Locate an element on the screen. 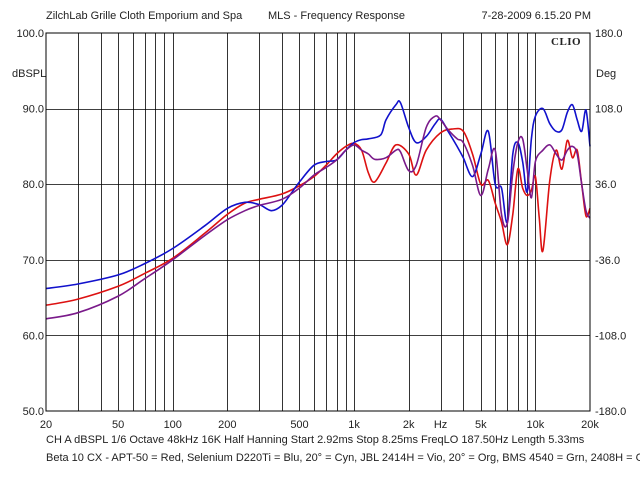 This screenshot has width=640, height=480. y-axis-right-label: Deg is located at coordinates (606, 74).